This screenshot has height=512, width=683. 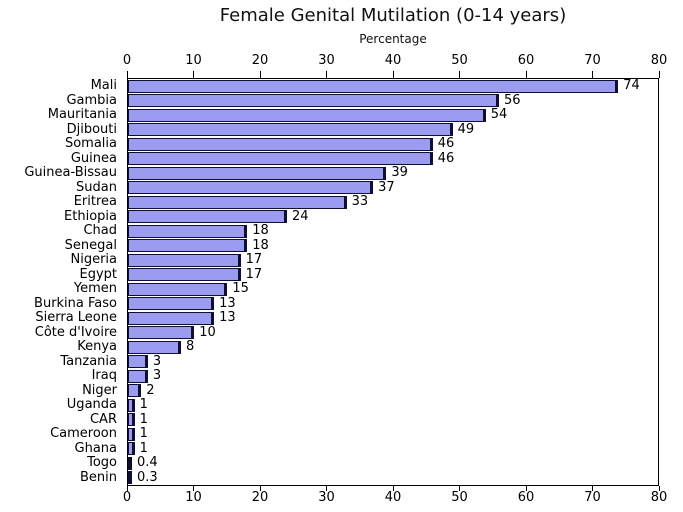 What do you see at coordinates (193, 60) in the screenshot?
I see `top-tick-label: 10` at bounding box center [193, 60].